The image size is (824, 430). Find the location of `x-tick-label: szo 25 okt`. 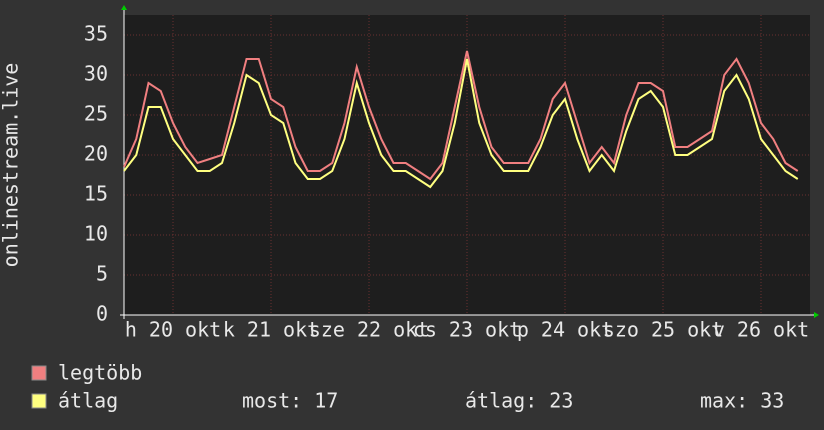

x-tick-label: szo 25 okt is located at coordinates (663, 330).